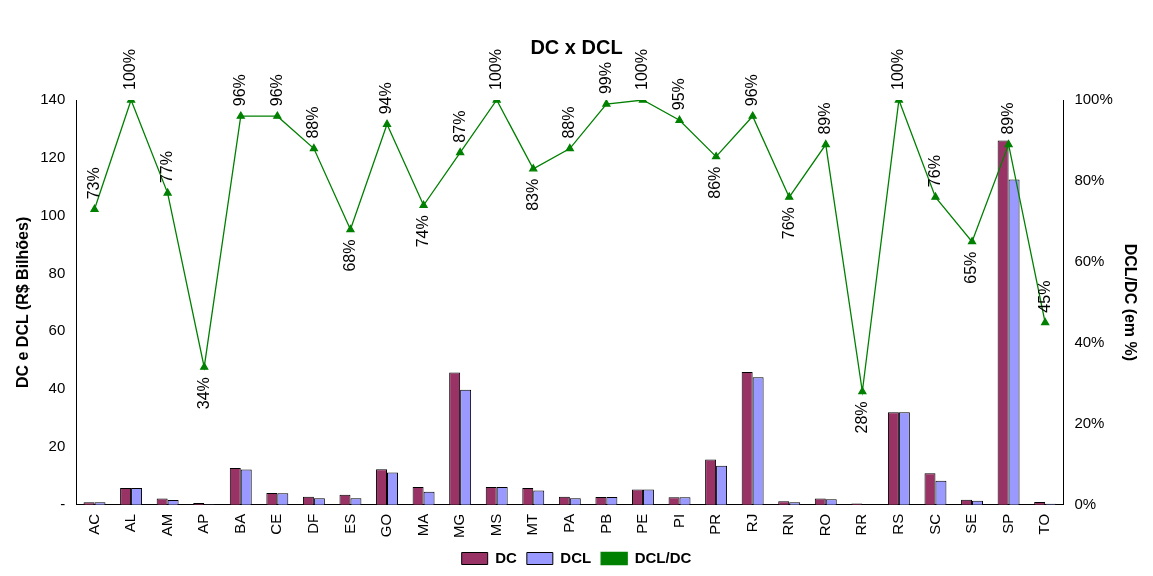 The height and width of the screenshot is (576, 1153). Describe the element at coordinates (971, 267) in the screenshot. I see `data-label: 65%` at that location.